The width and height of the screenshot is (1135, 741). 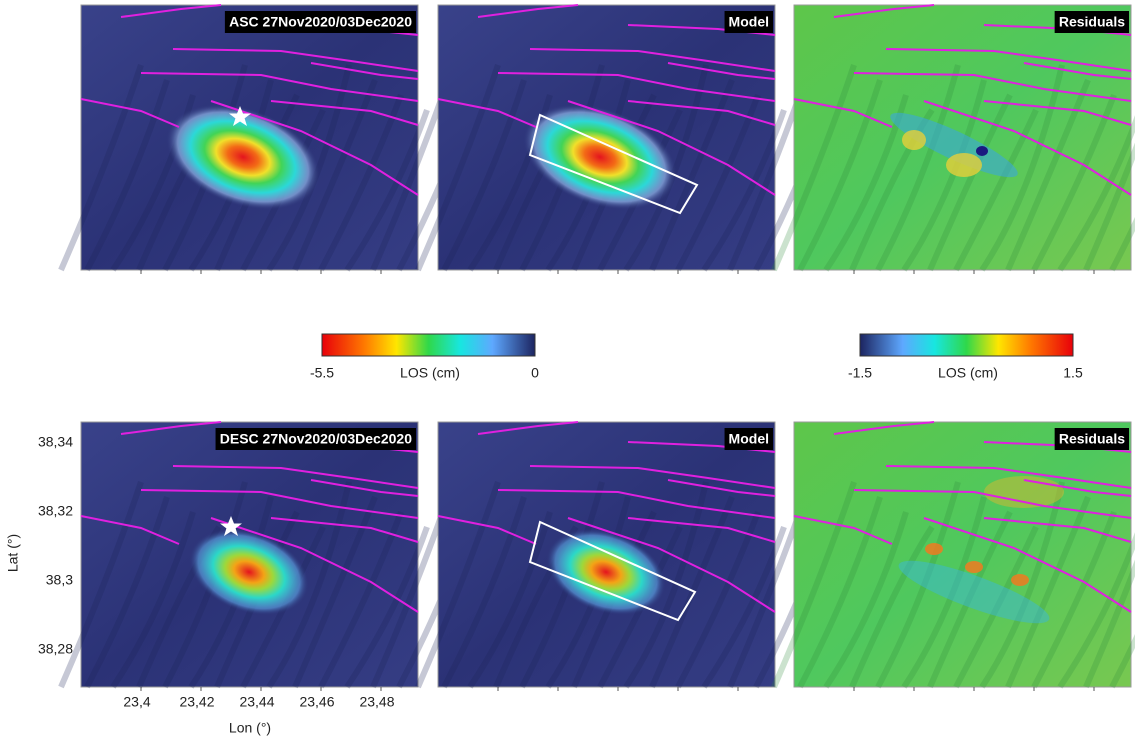 I want to click on x-tick-label: 23,46, so click(x=316, y=702).